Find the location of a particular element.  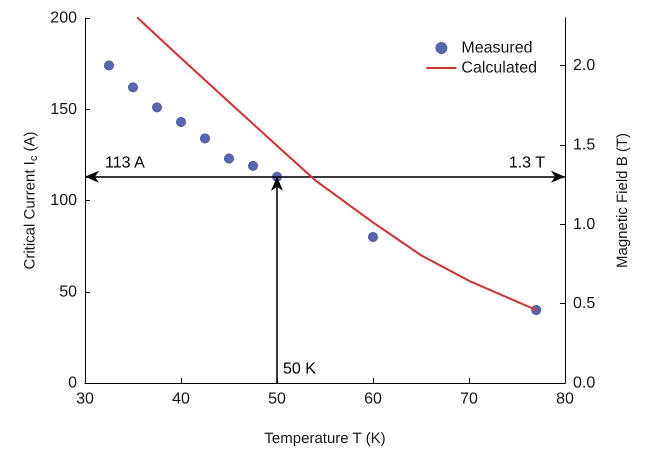

y-axis-title: Critical Current Ic (A) is located at coordinates (30, 200).